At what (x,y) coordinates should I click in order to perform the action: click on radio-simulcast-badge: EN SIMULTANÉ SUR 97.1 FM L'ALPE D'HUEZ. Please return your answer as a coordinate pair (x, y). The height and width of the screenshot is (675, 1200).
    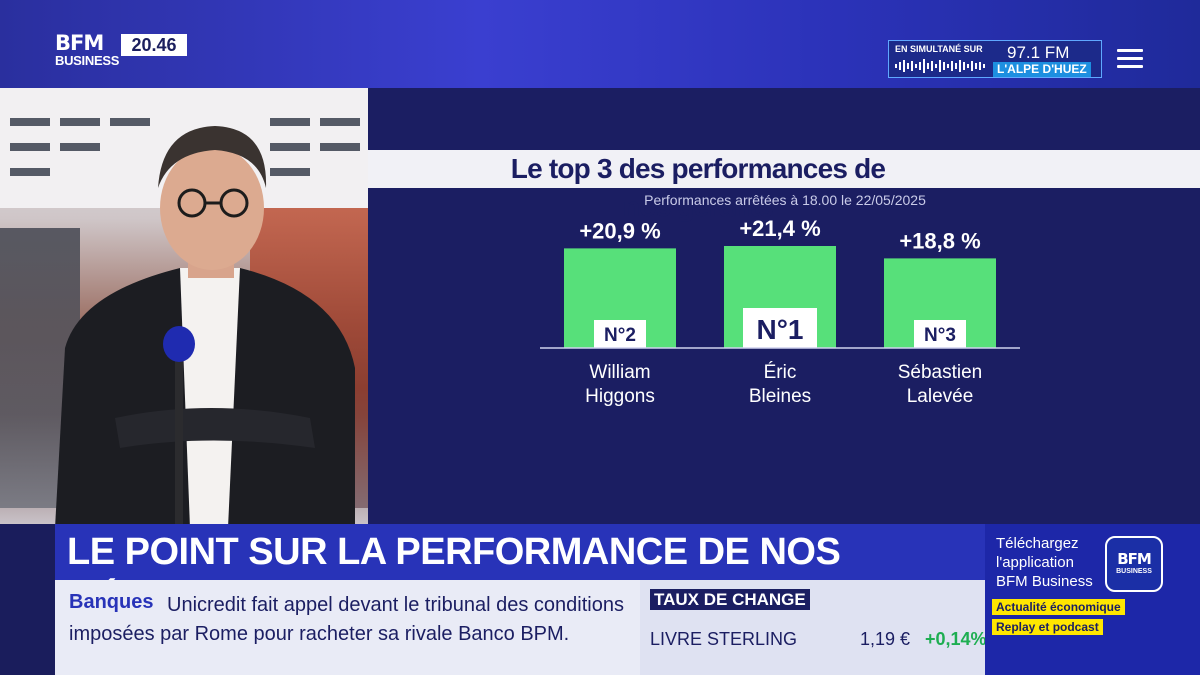
    Looking at the image, I should click on (995, 59).